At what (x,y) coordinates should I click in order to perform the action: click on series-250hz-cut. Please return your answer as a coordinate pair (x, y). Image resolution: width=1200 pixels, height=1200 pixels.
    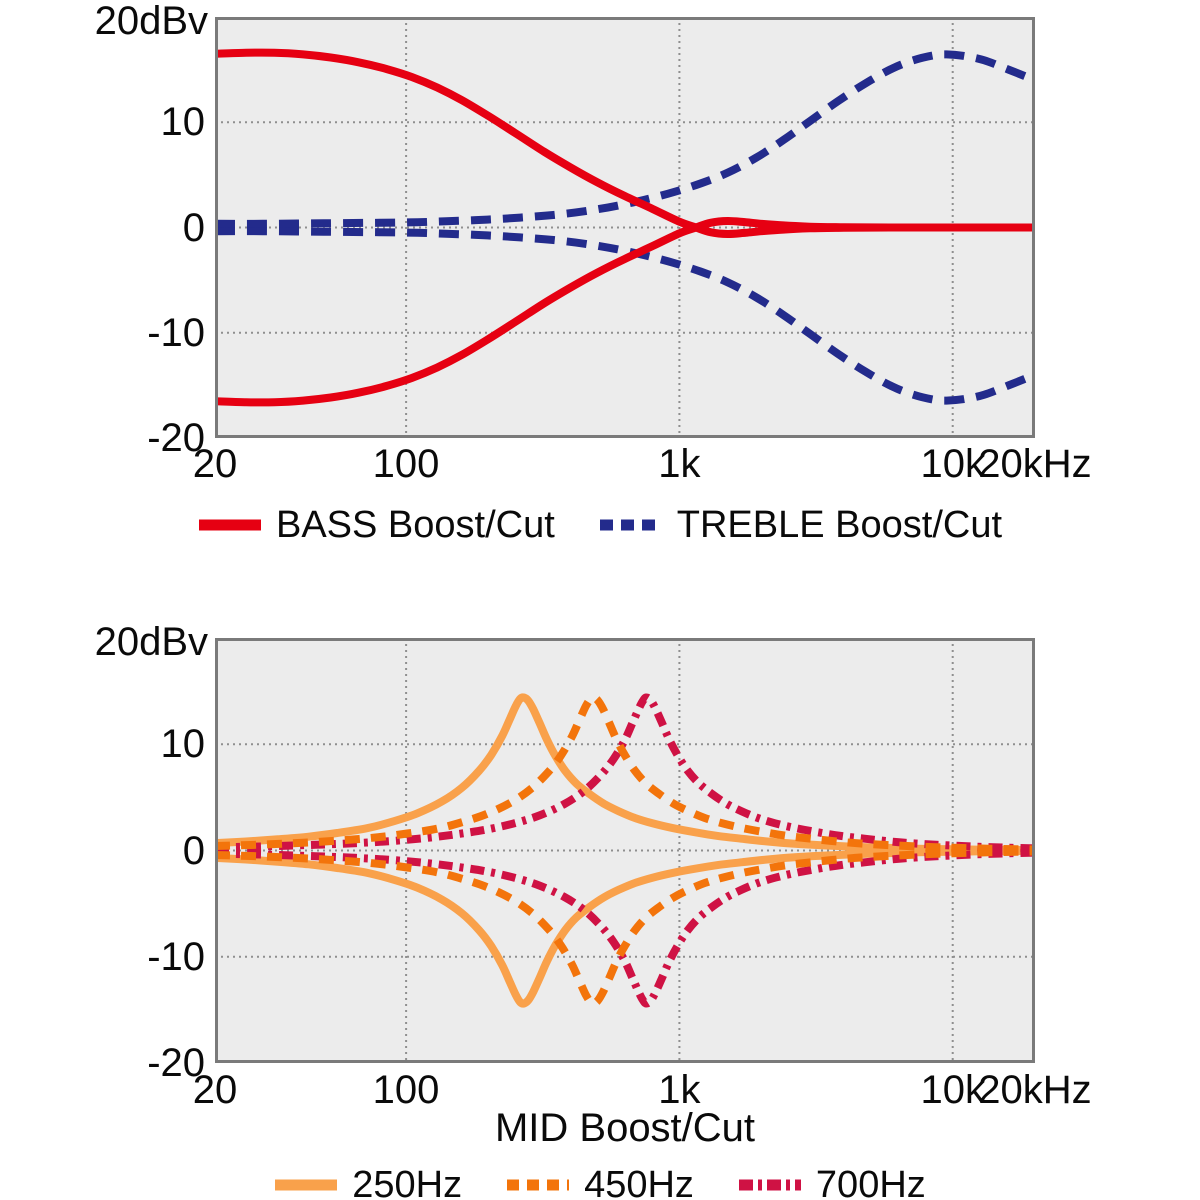
    Looking at the image, I should click on (625, 927).